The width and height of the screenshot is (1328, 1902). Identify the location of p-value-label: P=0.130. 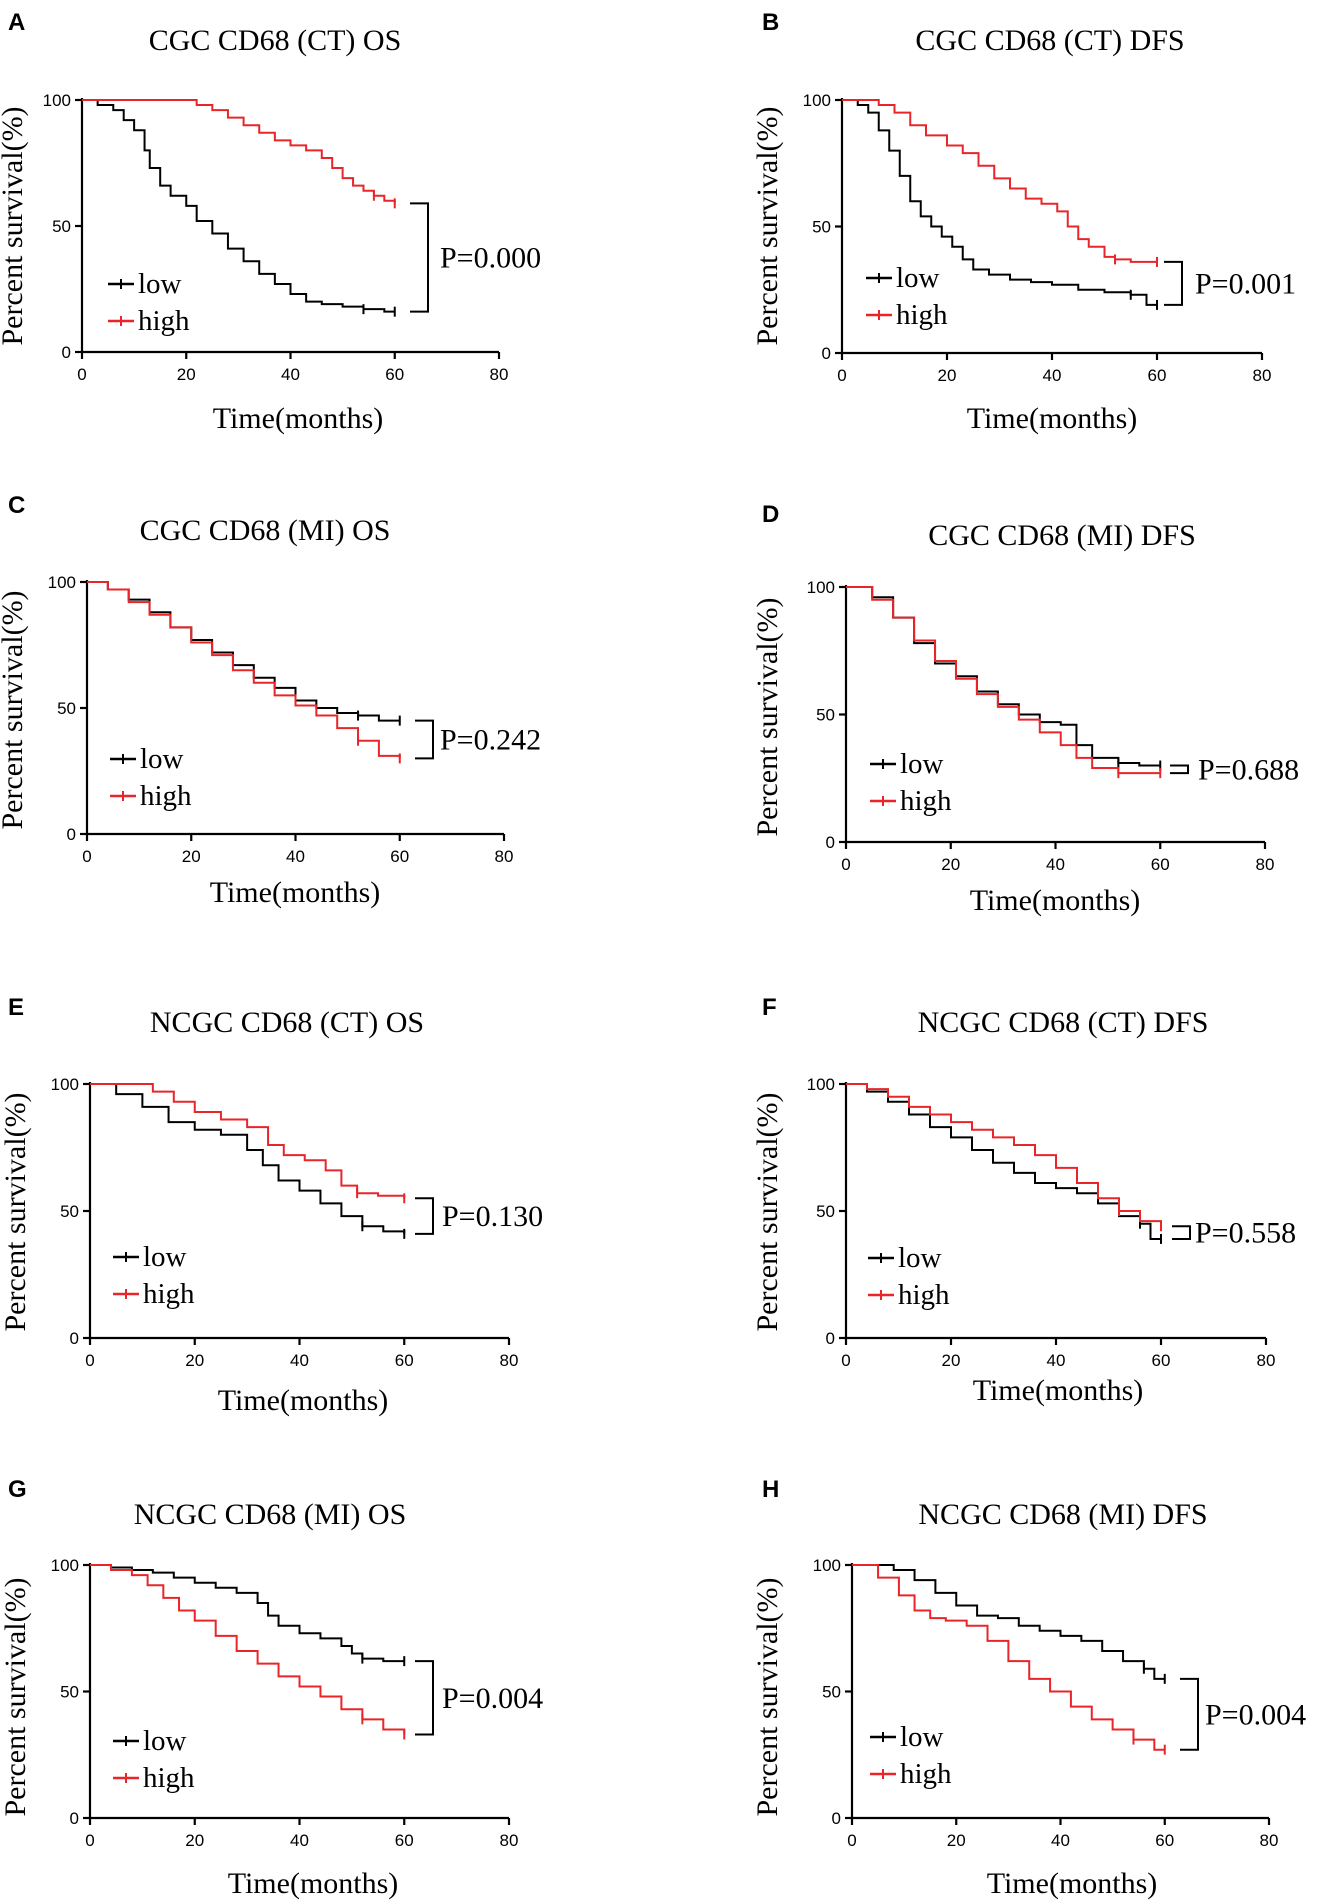
(492, 1216).